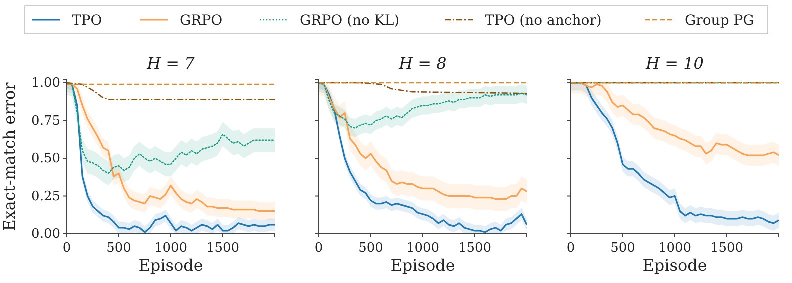 The width and height of the screenshot is (792, 283). What do you see at coordinates (46, 121) in the screenshot?
I see `y-tick-label: 0.75` at bounding box center [46, 121].